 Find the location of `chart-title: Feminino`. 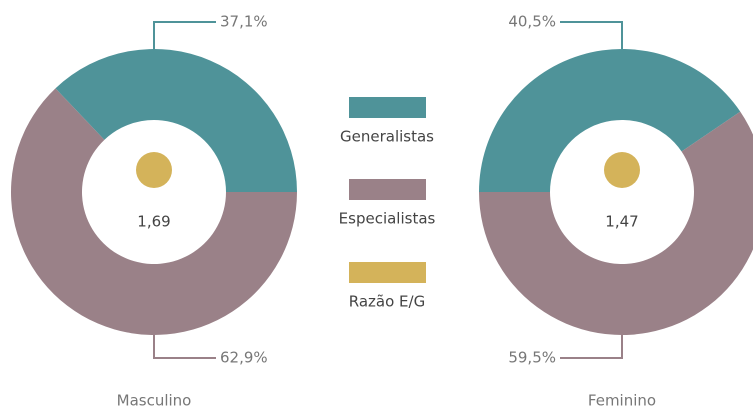

chart-title: Feminino is located at coordinates (622, 400).